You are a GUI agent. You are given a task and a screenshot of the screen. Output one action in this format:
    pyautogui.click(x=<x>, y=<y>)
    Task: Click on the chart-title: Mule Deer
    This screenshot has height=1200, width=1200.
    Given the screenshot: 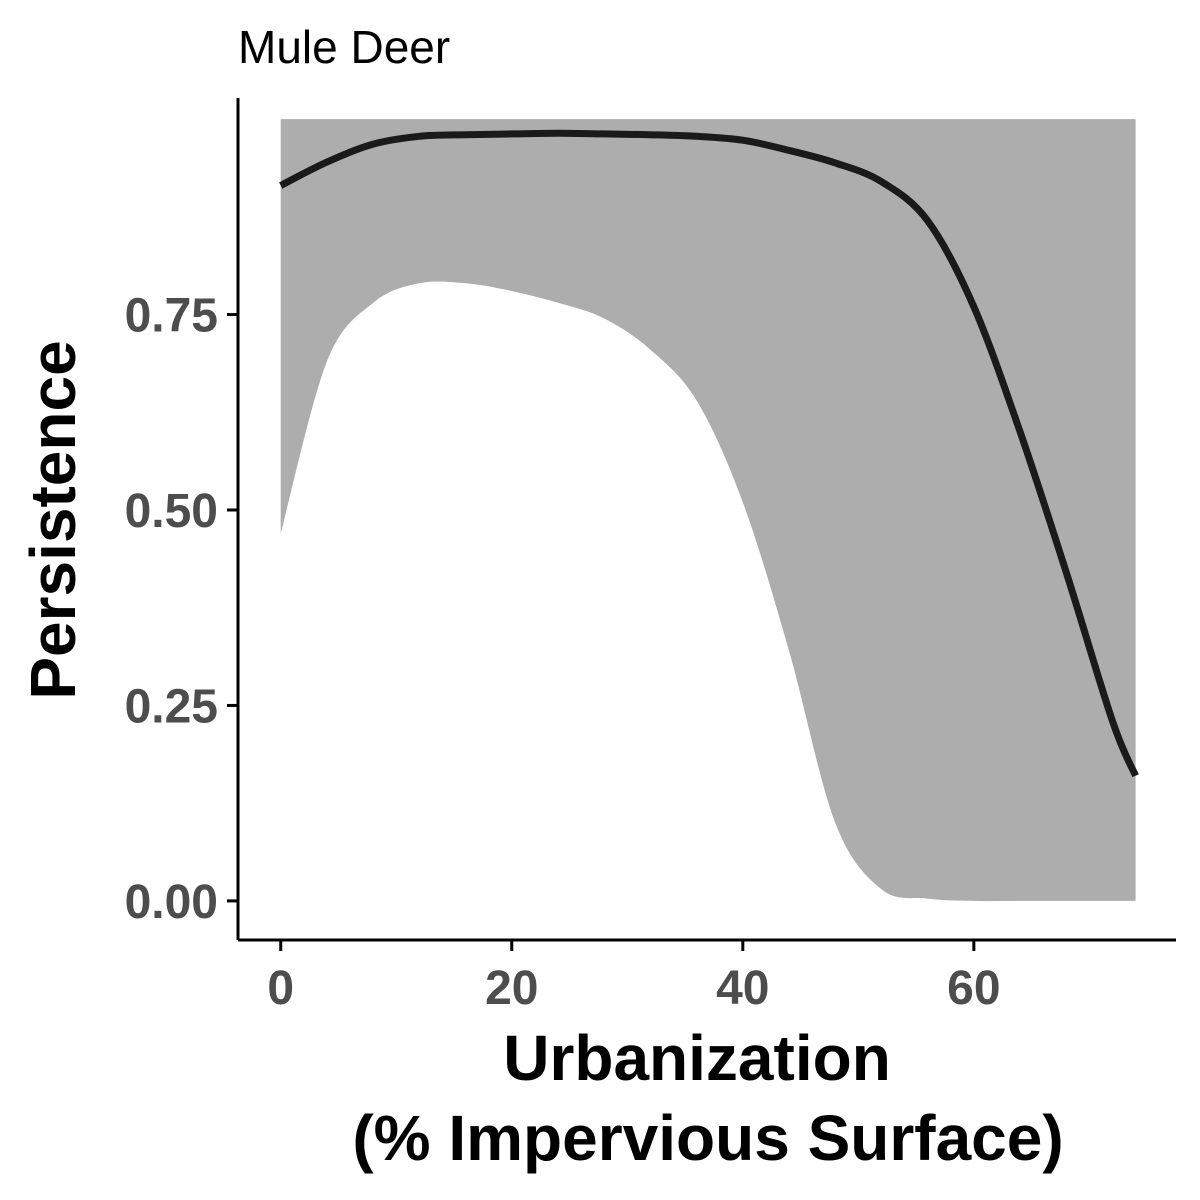 What is the action you would take?
    pyautogui.click(x=344, y=47)
    